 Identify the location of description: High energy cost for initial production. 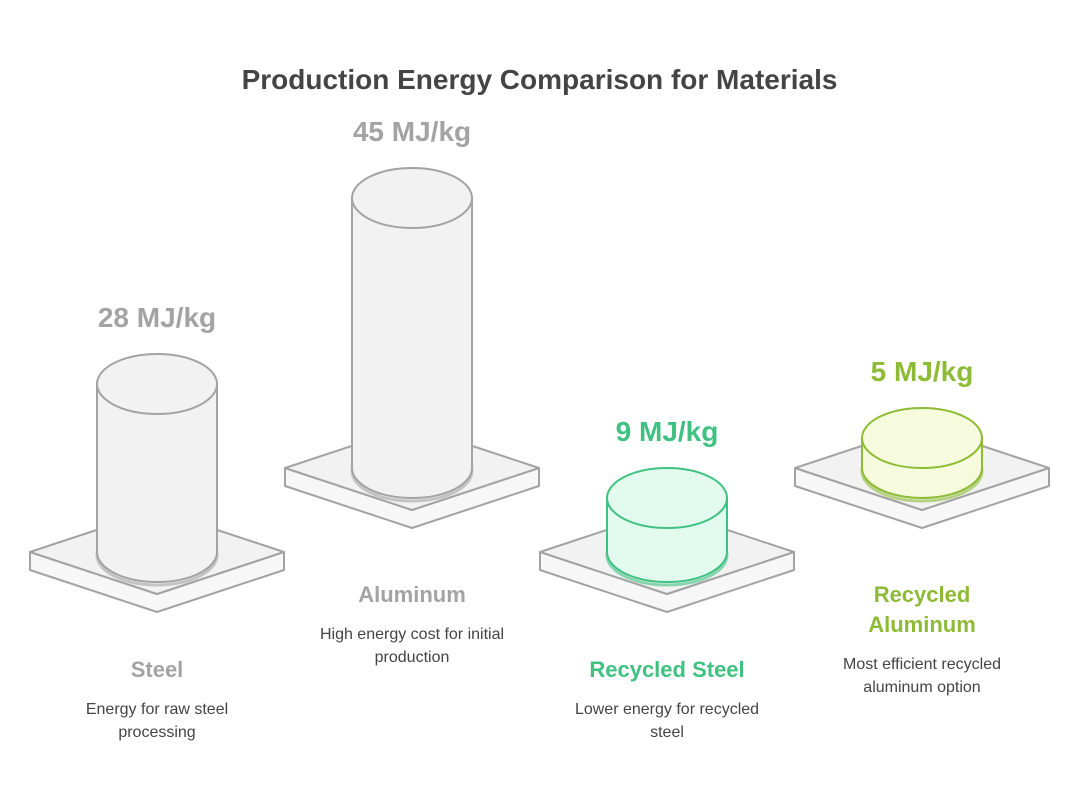
(412, 646).